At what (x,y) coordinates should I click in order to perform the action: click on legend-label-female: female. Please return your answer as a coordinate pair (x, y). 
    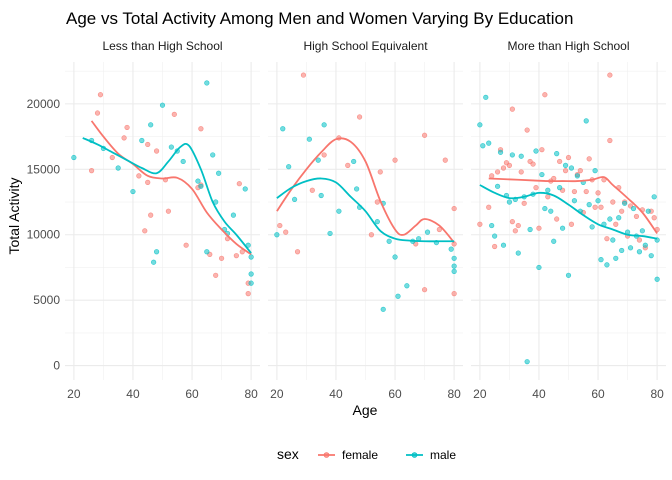
    Looking at the image, I should click on (360, 455).